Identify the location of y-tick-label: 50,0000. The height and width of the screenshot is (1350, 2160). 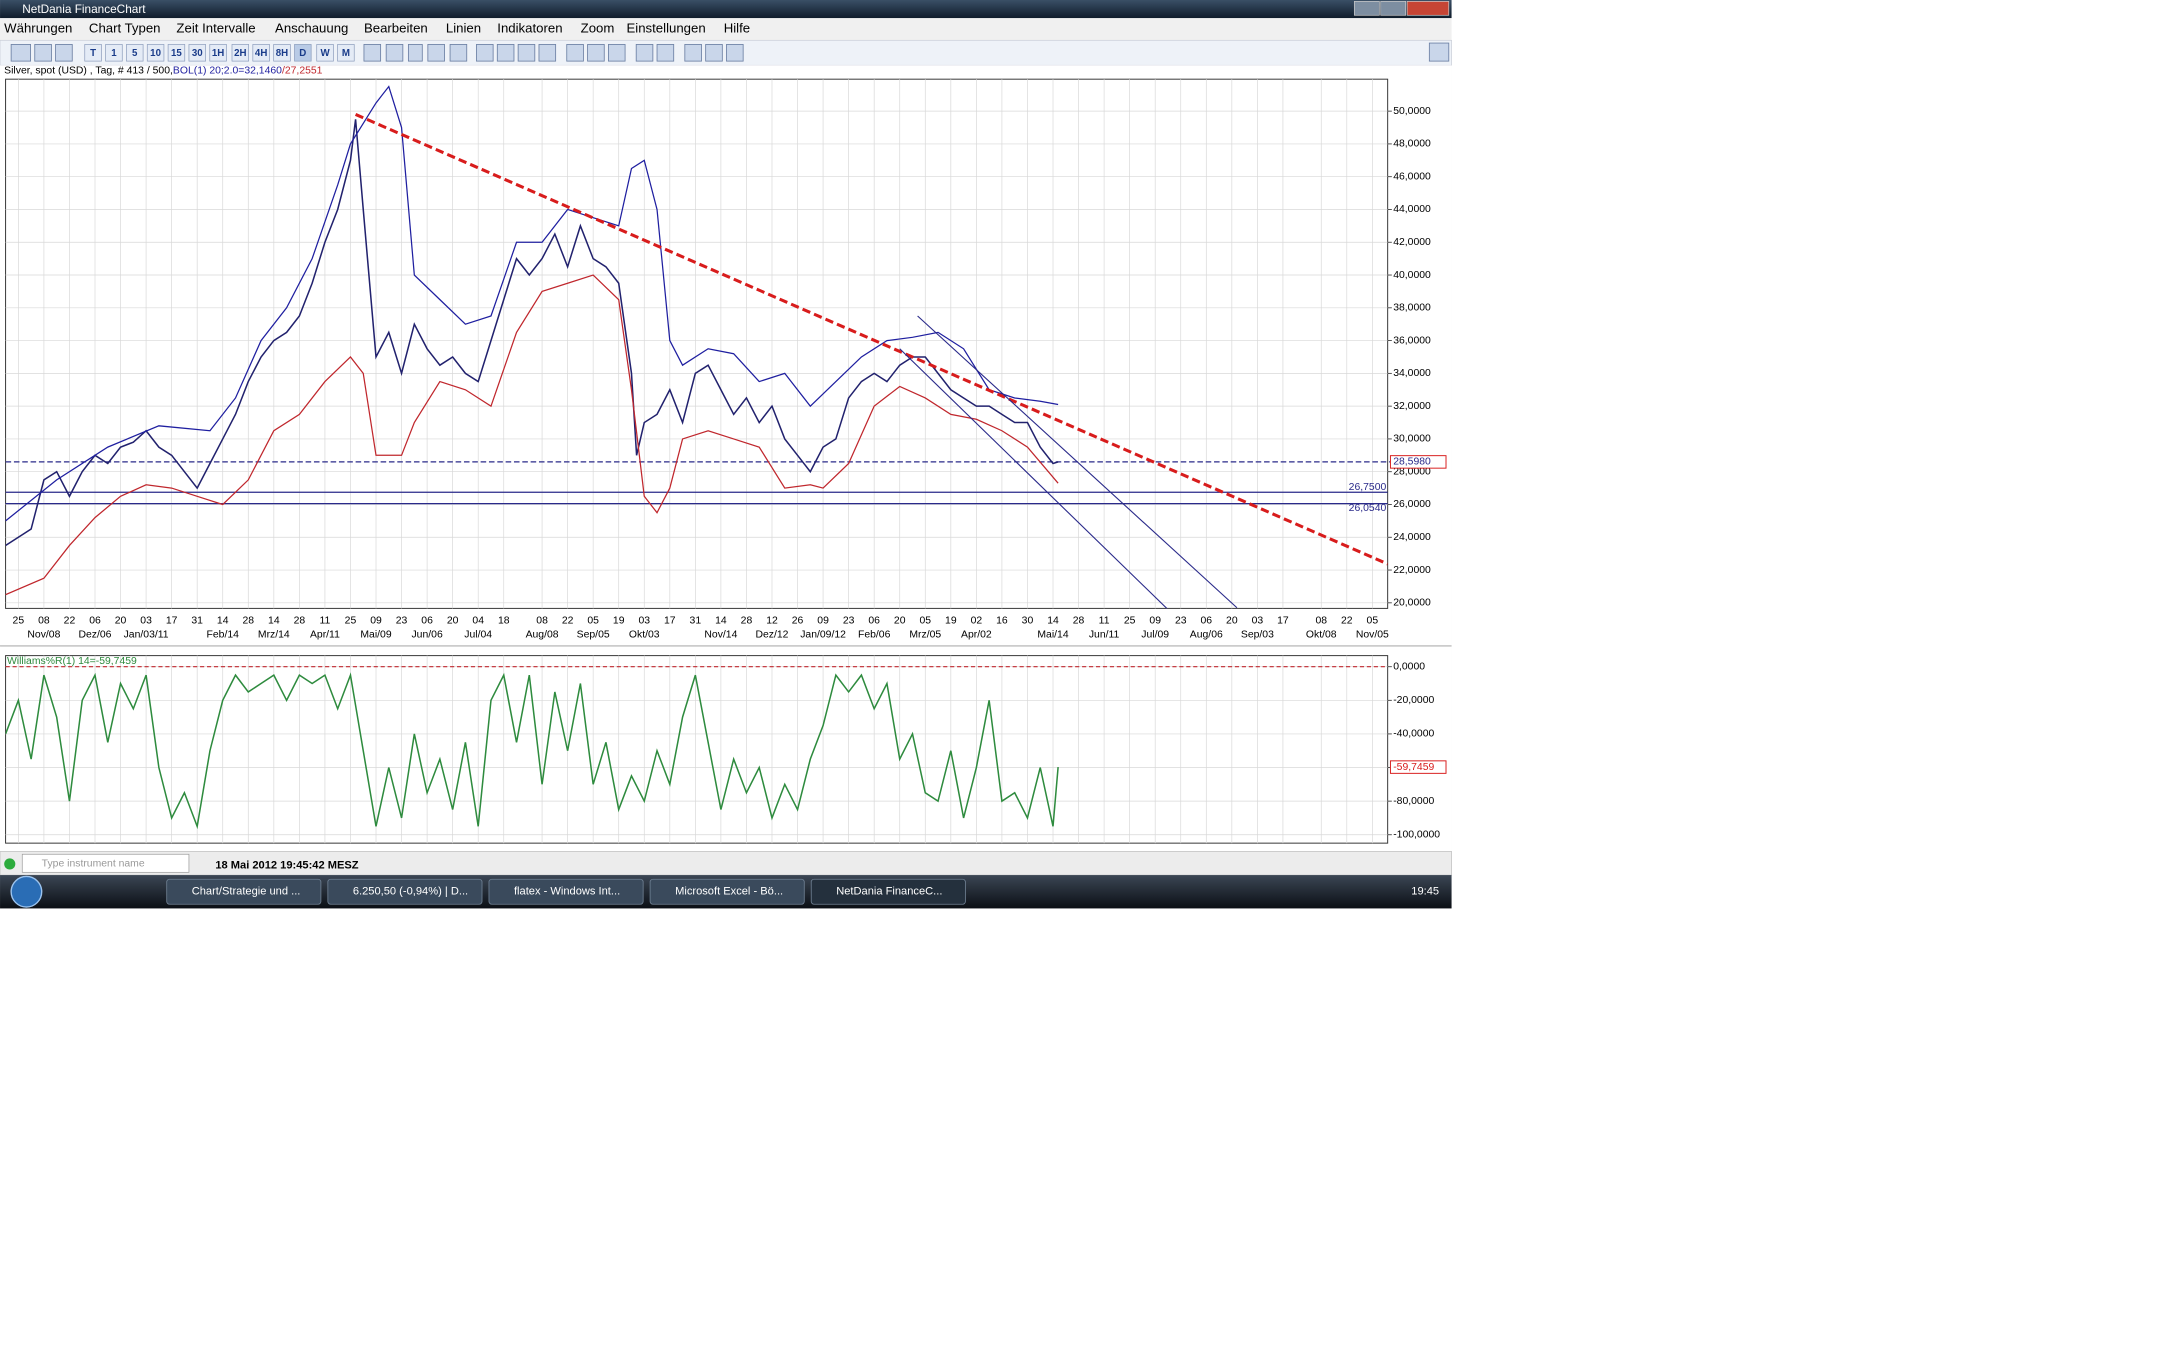
(1412, 111).